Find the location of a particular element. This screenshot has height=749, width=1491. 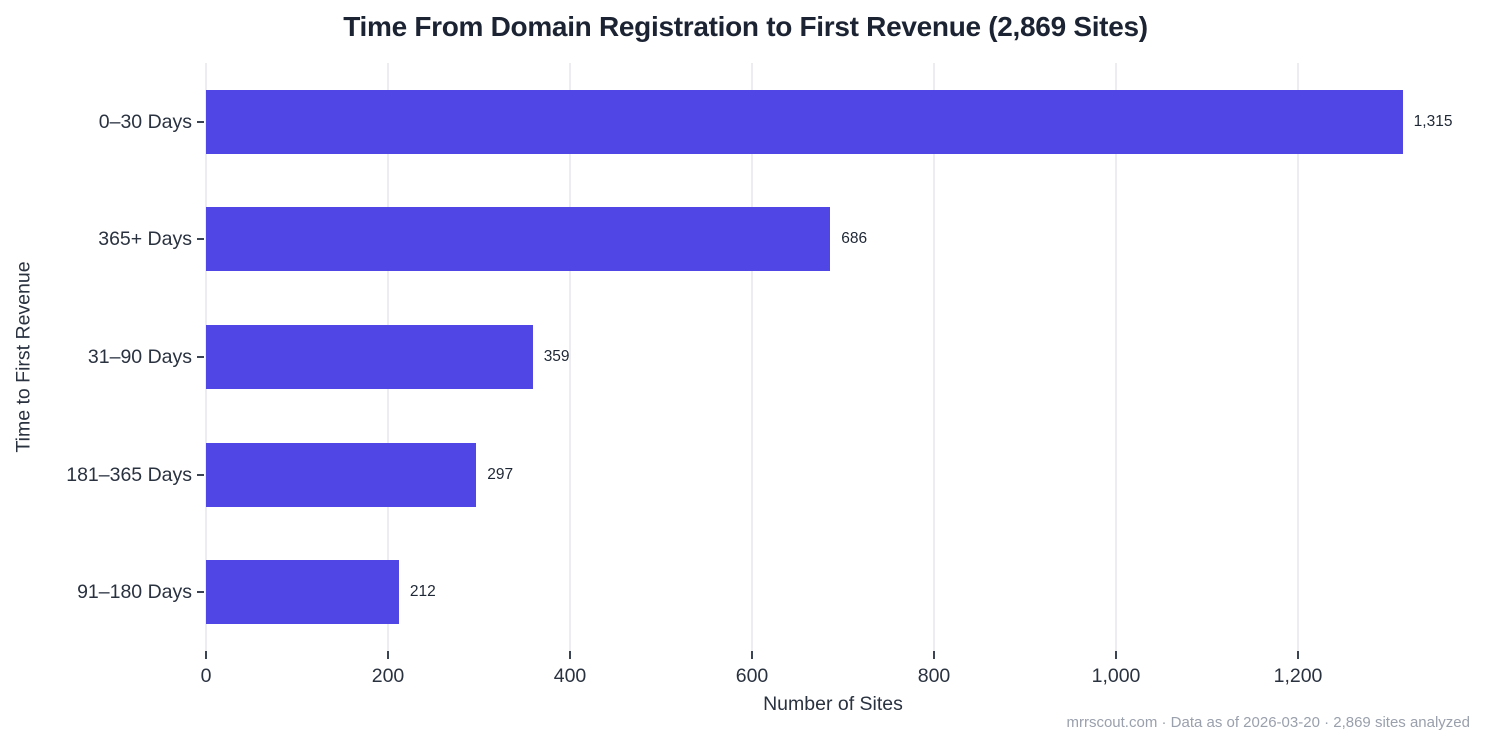

category-label: 181–365 Days is located at coordinates (129, 474).